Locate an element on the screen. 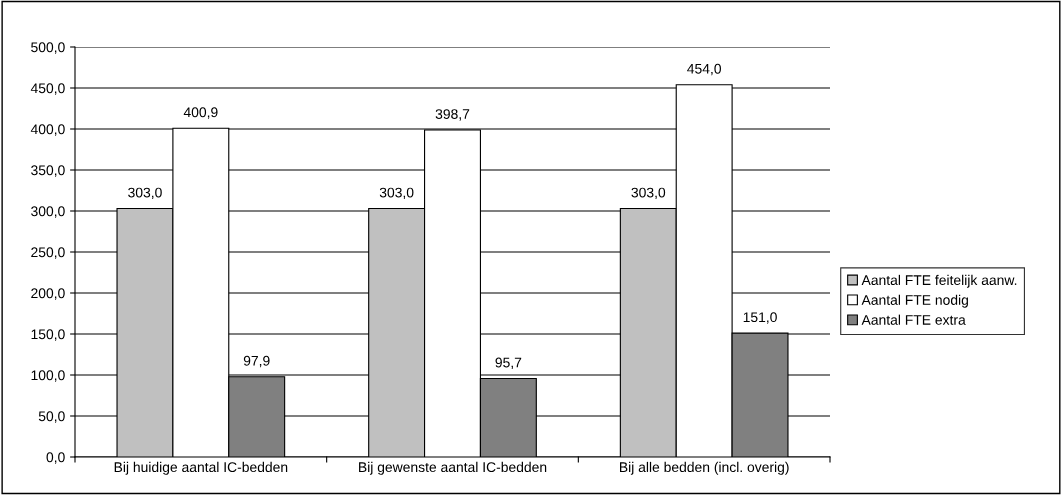 Image resolution: width=1063 pixels, height=495 pixels. data-label: 151,0 is located at coordinates (760, 318).